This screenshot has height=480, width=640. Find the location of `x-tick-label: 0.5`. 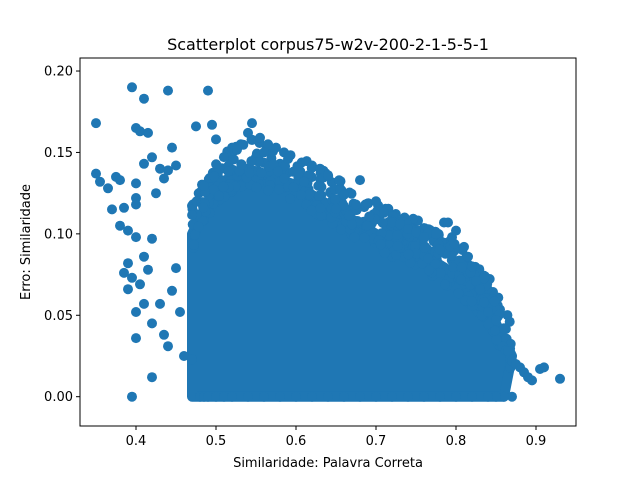

x-tick-label: 0.5 is located at coordinates (216, 441).